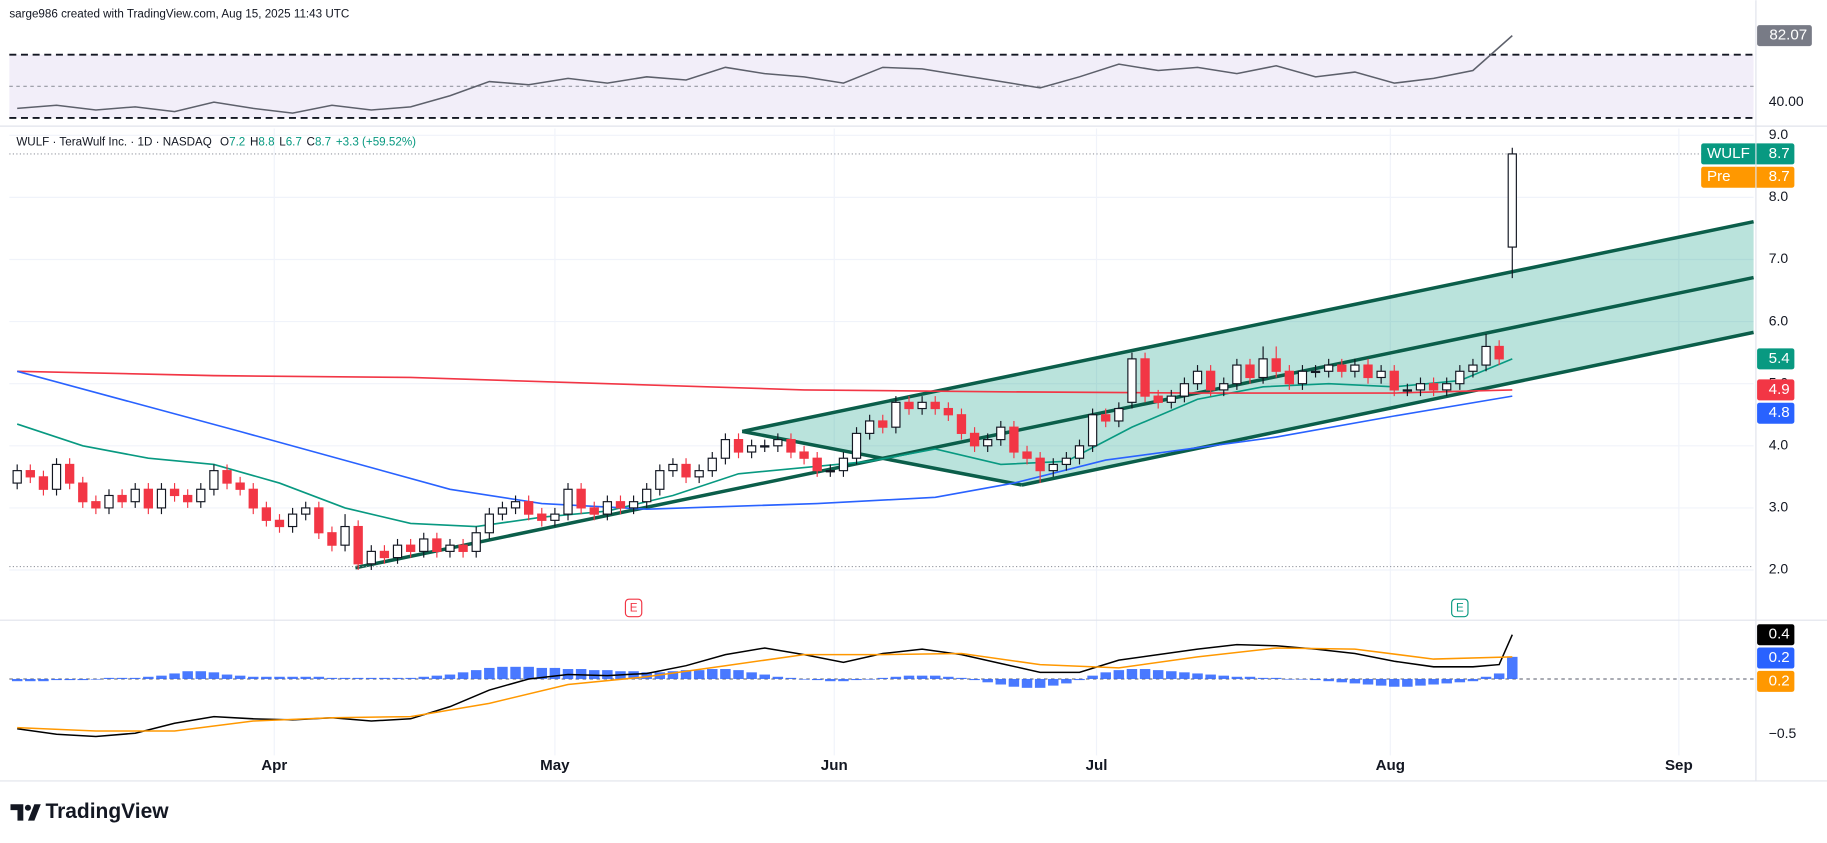 This screenshot has width=1827, height=843. I want to click on legend-title: WULF · TeraWulf Inc. · 1D · NASDAQ, so click(114, 142).